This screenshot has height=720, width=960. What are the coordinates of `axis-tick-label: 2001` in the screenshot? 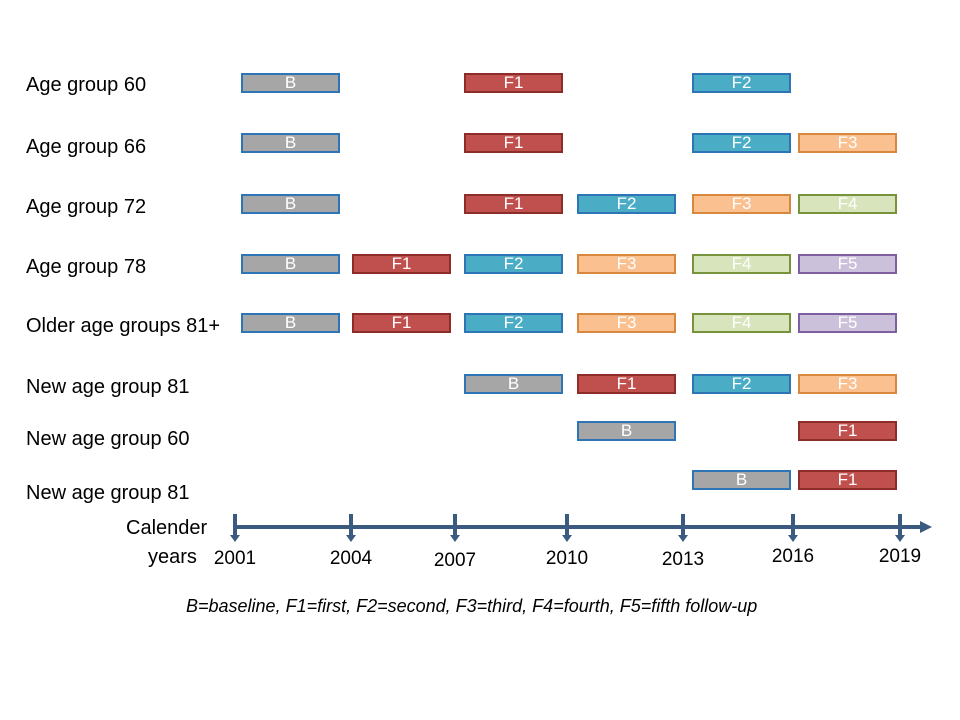 It's located at (235, 558).